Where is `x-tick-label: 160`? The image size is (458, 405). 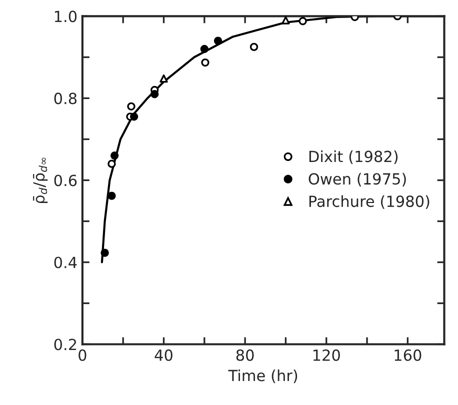
x-tick-label: 160 is located at coordinates (408, 355).